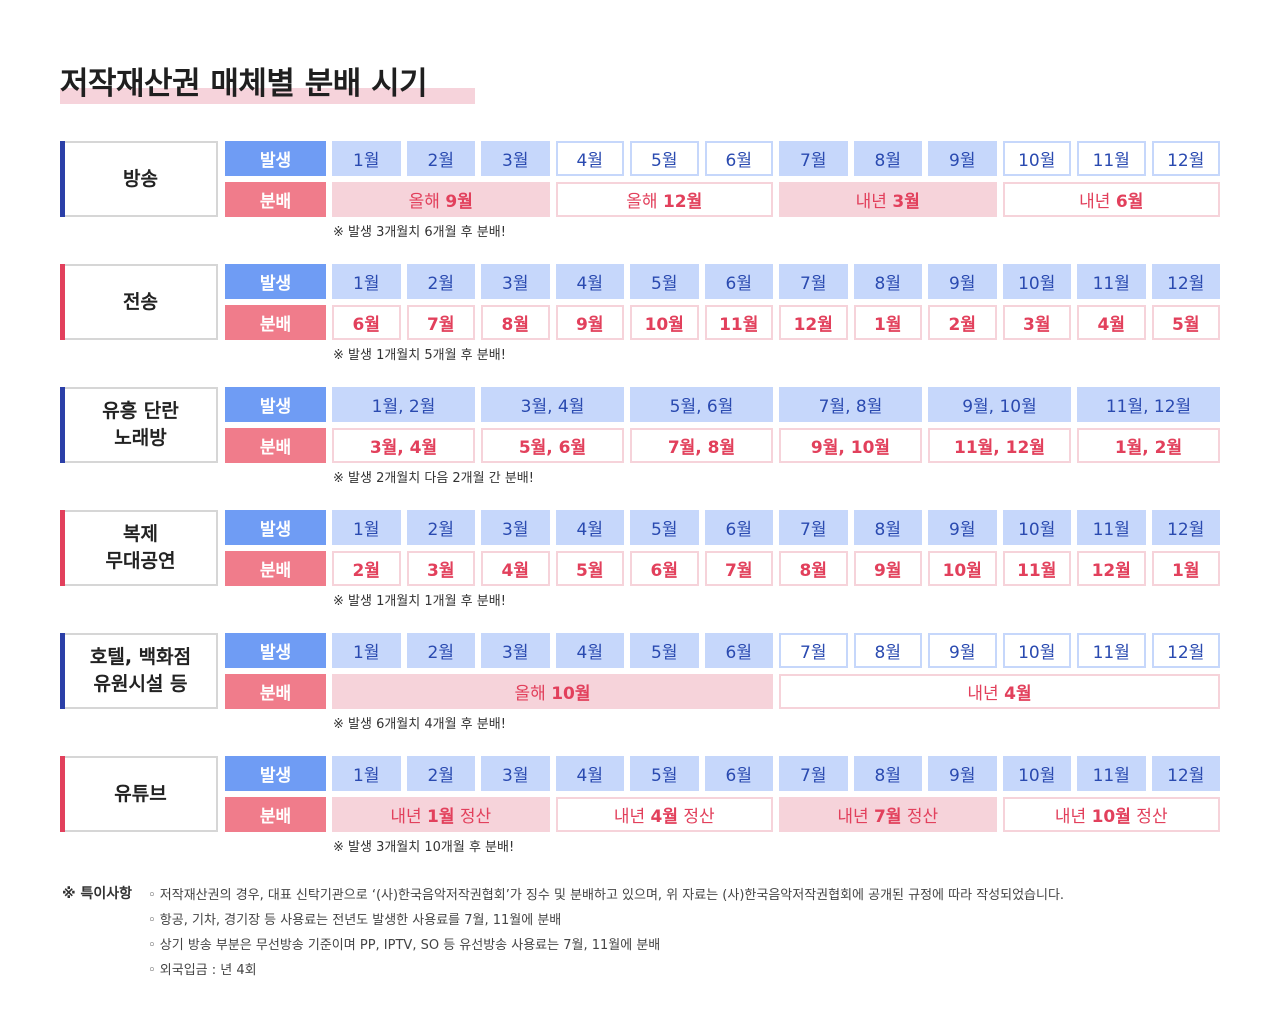  I want to click on occurrence-cell: 12월, so click(1185, 773).